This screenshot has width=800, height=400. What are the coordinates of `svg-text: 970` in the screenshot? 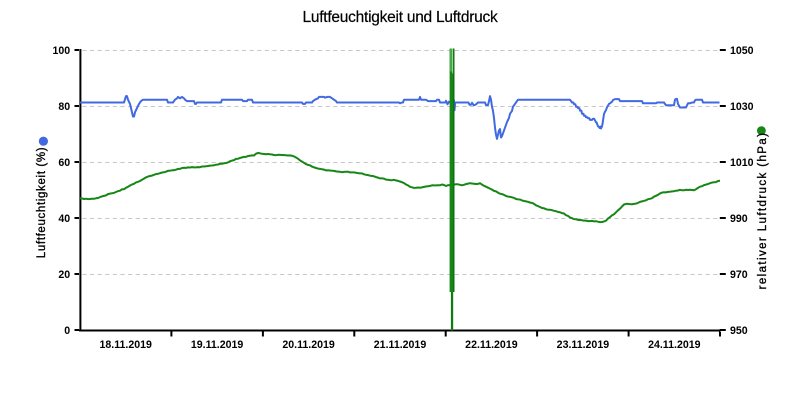 It's located at (739, 275).